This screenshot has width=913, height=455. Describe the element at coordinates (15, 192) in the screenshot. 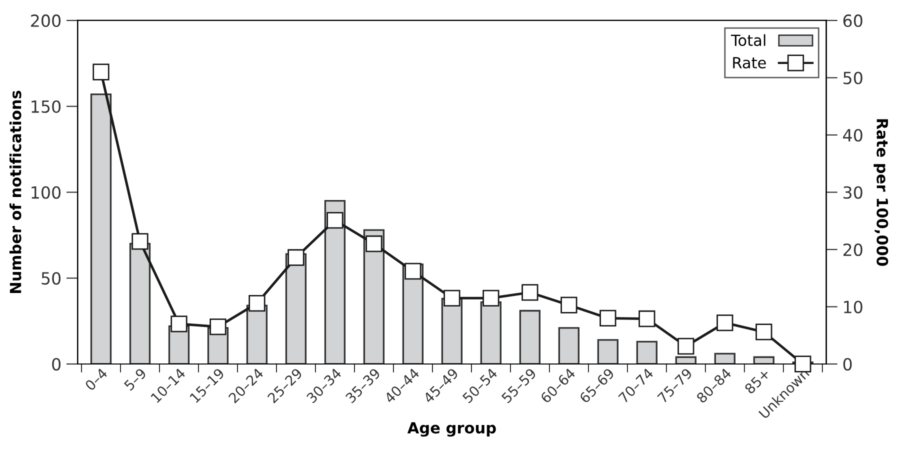

I see `y-axis-title: Number of notifications` at that location.